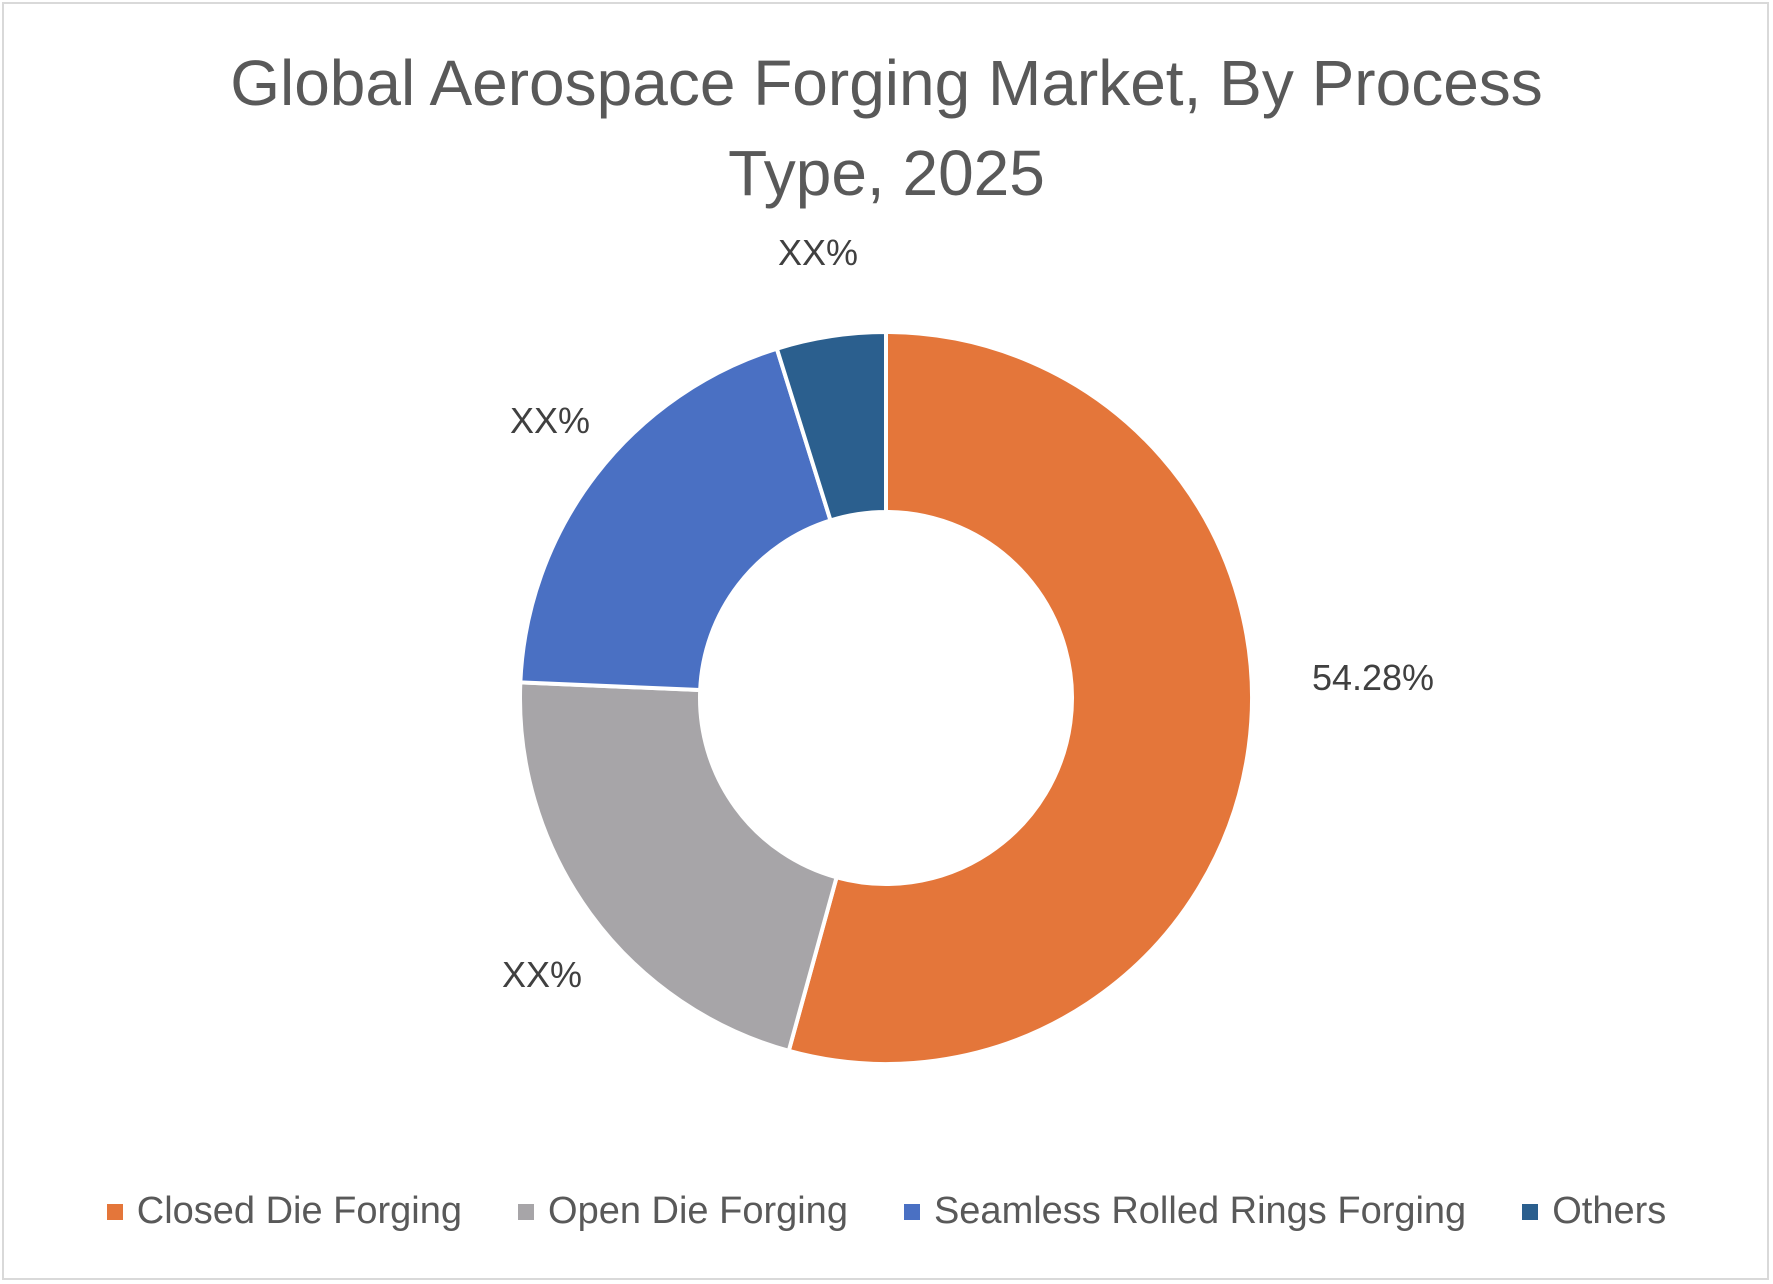 The width and height of the screenshot is (1773, 1284). I want to click on legend-swatch-seamless-rolled-rings-forging, so click(911, 1211).